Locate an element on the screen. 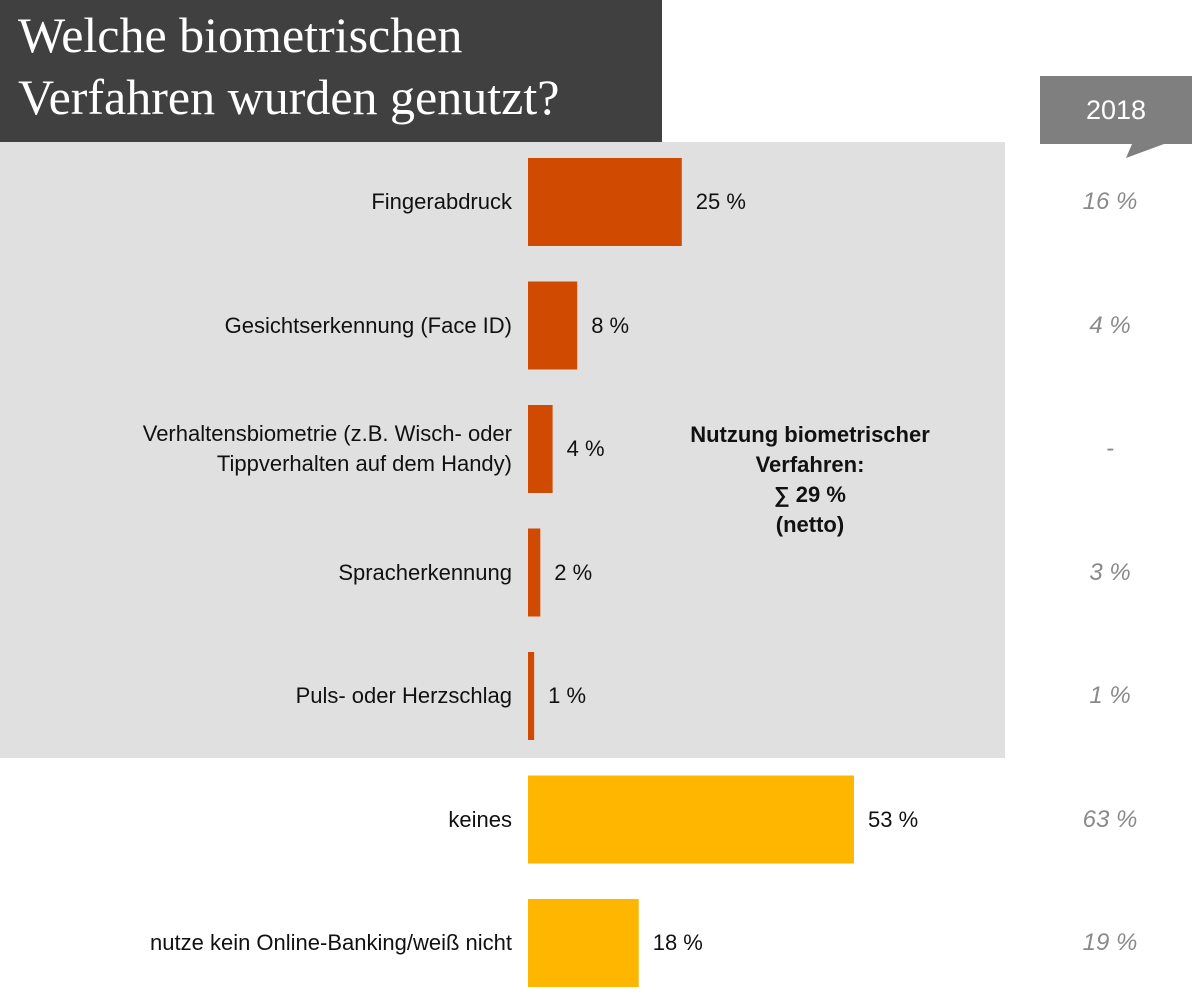  value-label-6: 53 % is located at coordinates (893, 819).